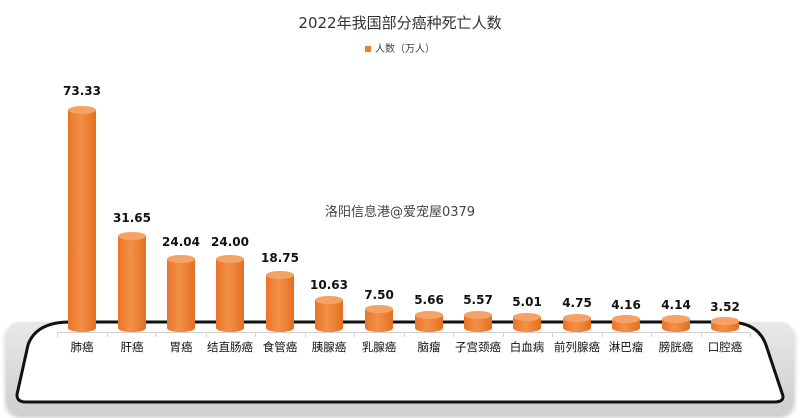 The height and width of the screenshot is (418, 800). What do you see at coordinates (132, 282) in the screenshot?
I see `bar-liver` at bounding box center [132, 282].